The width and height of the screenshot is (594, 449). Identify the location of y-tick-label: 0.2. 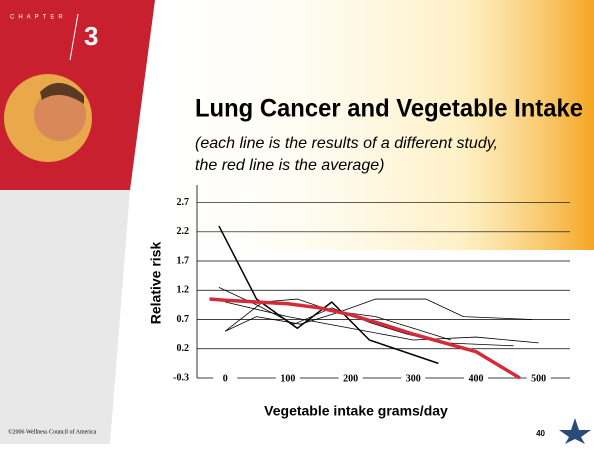
(183, 348).